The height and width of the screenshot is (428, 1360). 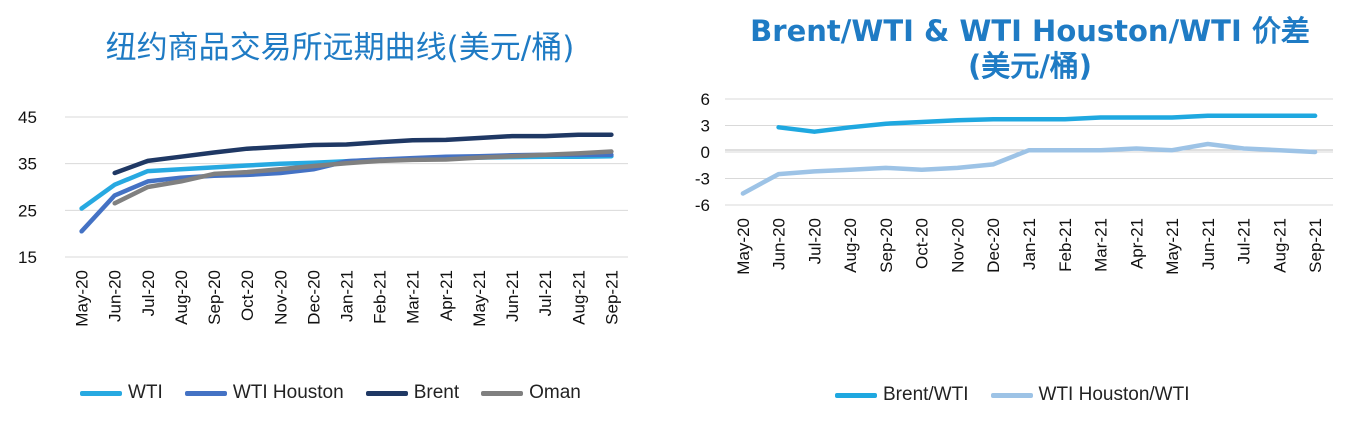 What do you see at coordinates (1136, 243) in the screenshot?
I see `spread-x-tick-label: Apr-21` at bounding box center [1136, 243].